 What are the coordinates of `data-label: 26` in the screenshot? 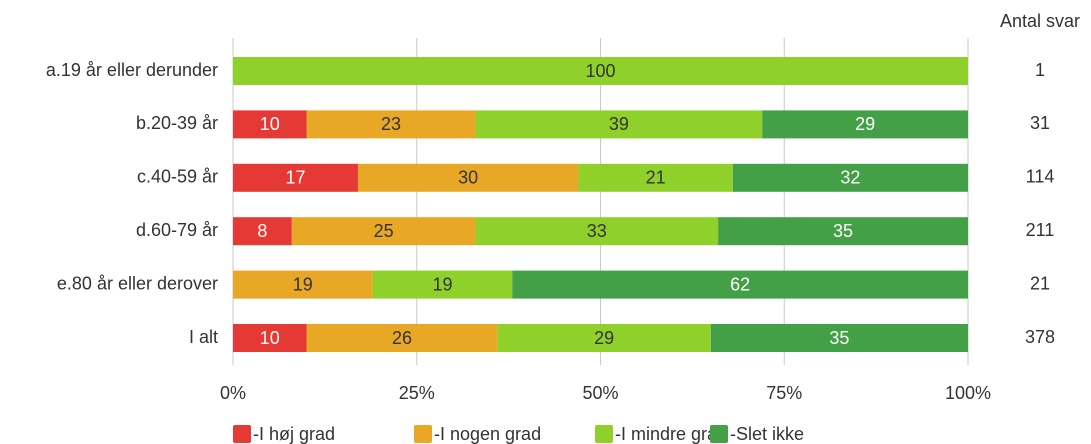 It's located at (402, 338).